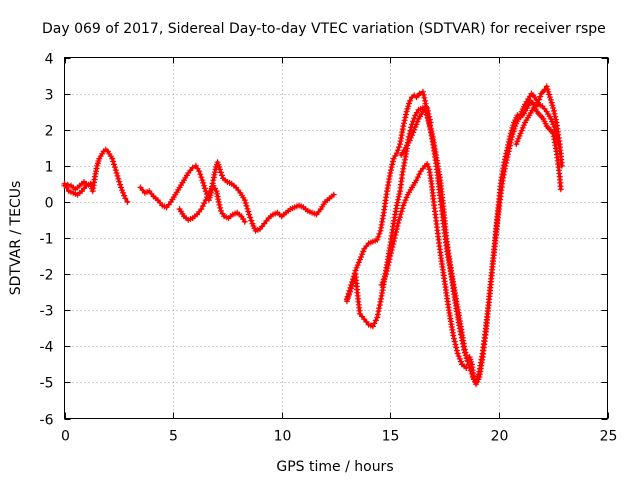 The width and height of the screenshot is (640, 480). What do you see at coordinates (49, 60) in the screenshot?
I see `y-tick-label: 4` at bounding box center [49, 60].